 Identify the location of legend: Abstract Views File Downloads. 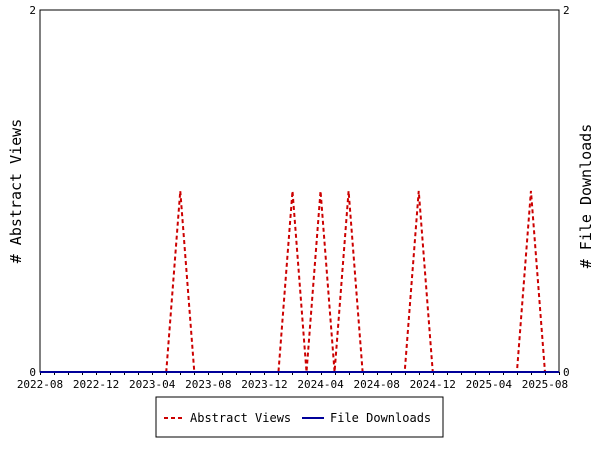
(299, 417).